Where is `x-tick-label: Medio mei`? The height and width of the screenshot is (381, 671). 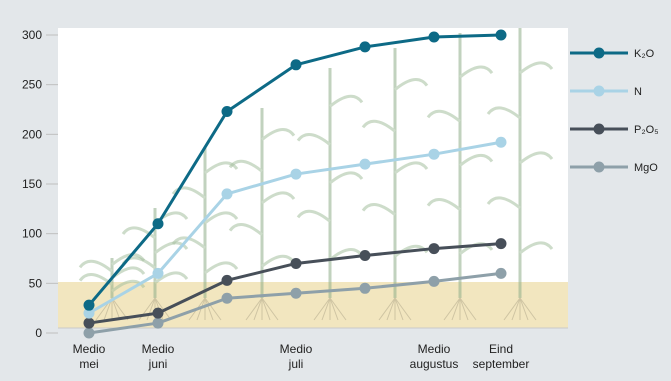 x-tick-label: Medio mei is located at coordinates (89, 356).